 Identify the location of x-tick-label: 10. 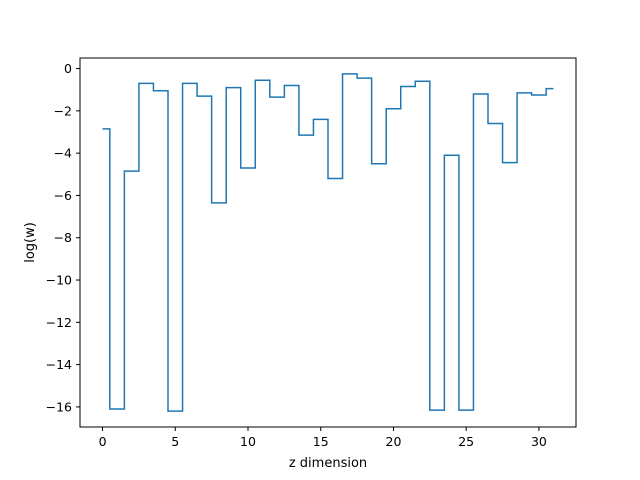
(248, 441).